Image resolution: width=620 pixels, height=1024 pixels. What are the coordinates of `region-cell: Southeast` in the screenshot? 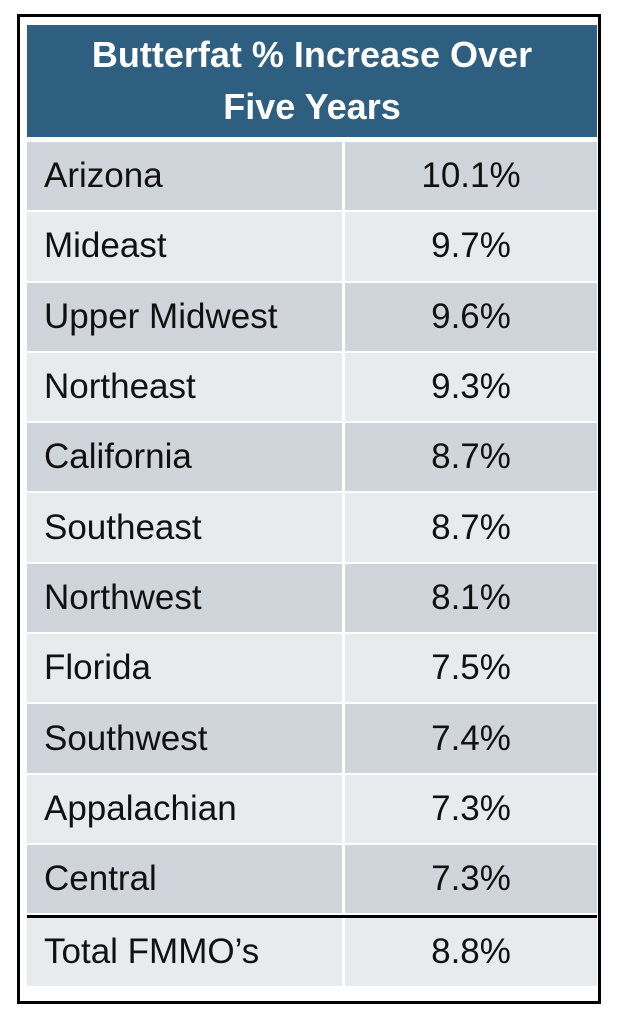 It's located at (186, 527).